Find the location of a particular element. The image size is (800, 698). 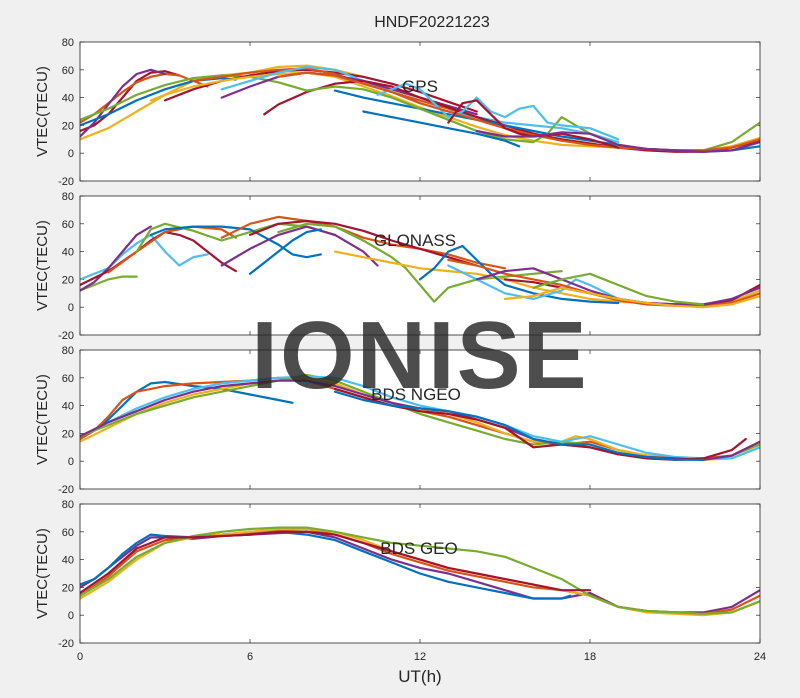

chart-title: HNDF20221223 is located at coordinates (432, 22).